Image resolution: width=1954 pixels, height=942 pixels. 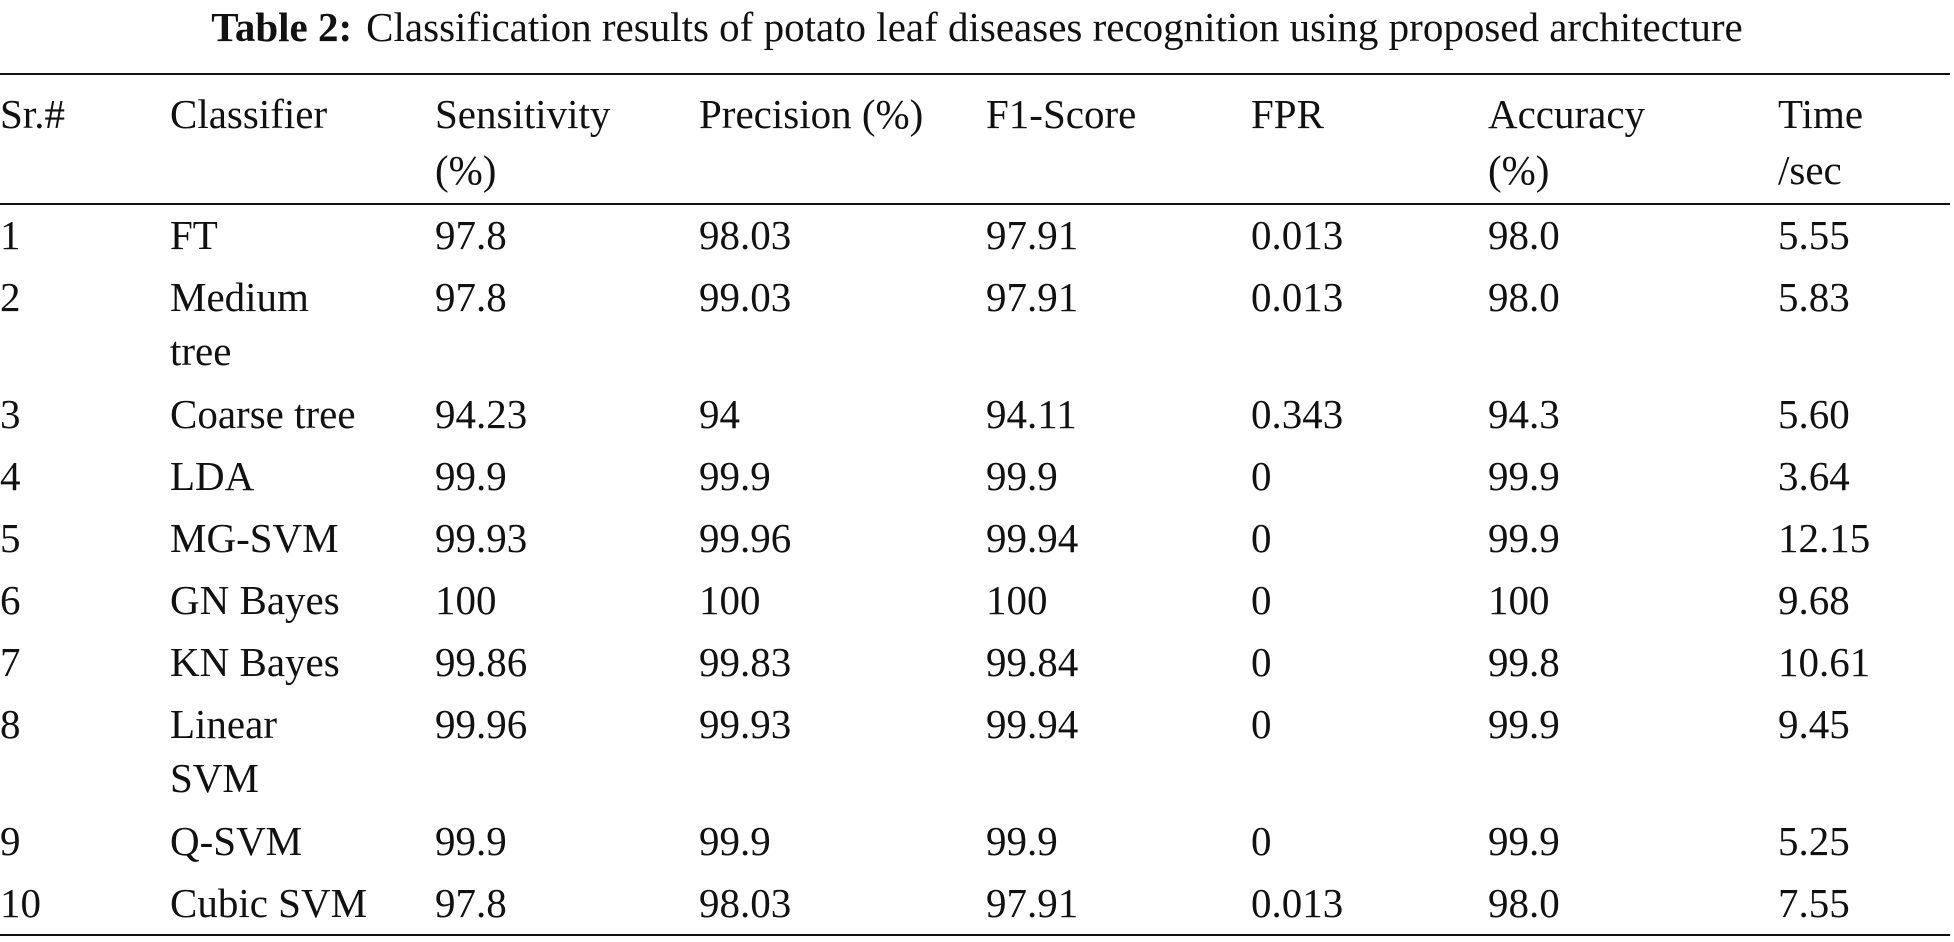 What do you see at coordinates (1814, 903) in the screenshot?
I see `cell-time: 7.55` at bounding box center [1814, 903].